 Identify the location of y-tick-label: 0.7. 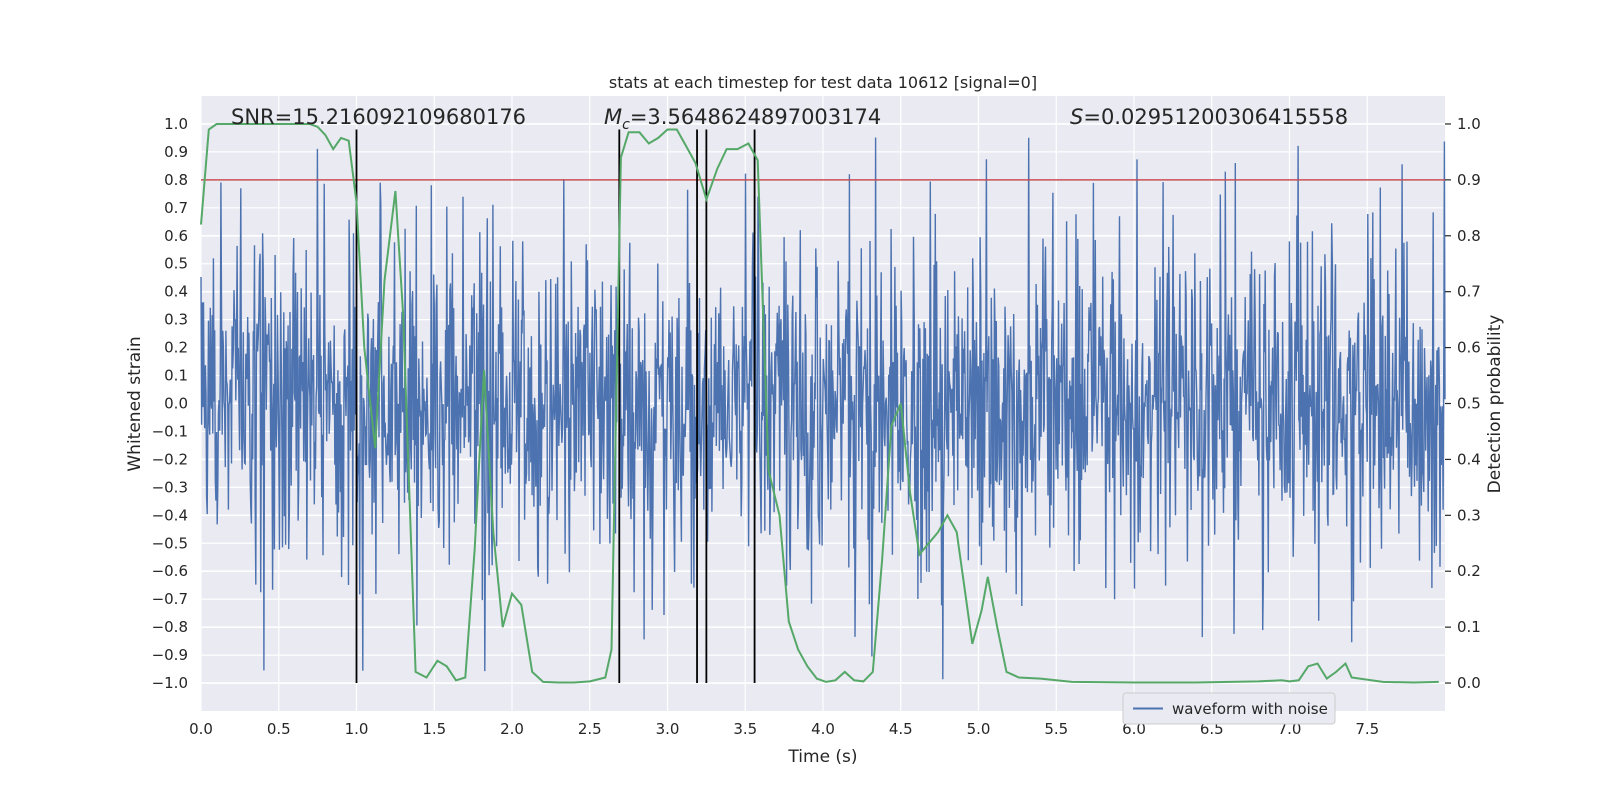
(176, 208).